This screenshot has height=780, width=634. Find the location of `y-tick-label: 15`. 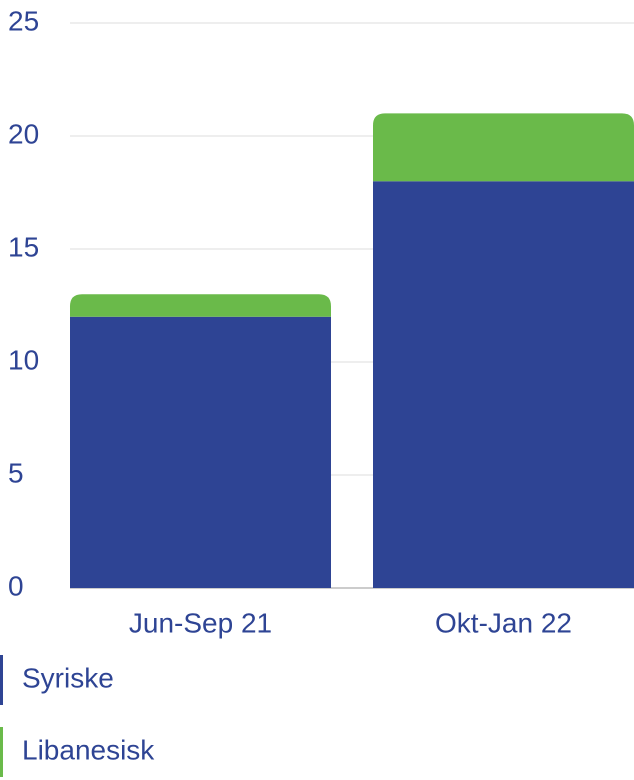

y-tick-label: 15 is located at coordinates (23, 246).